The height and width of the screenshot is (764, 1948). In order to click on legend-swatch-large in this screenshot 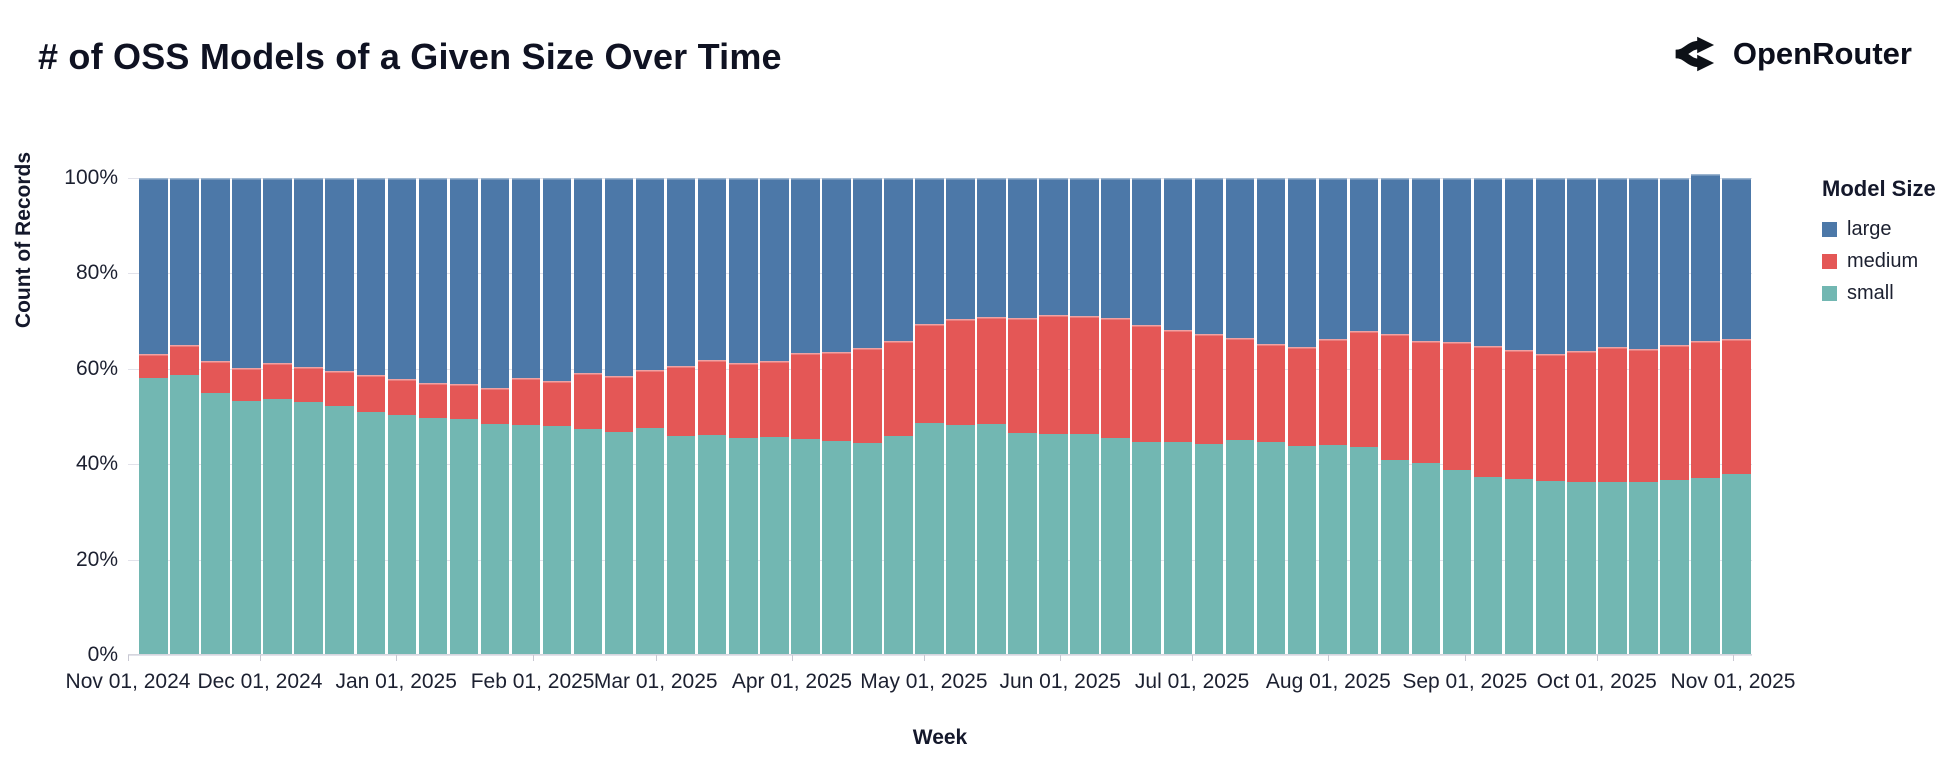, I will do `click(1829, 229)`.